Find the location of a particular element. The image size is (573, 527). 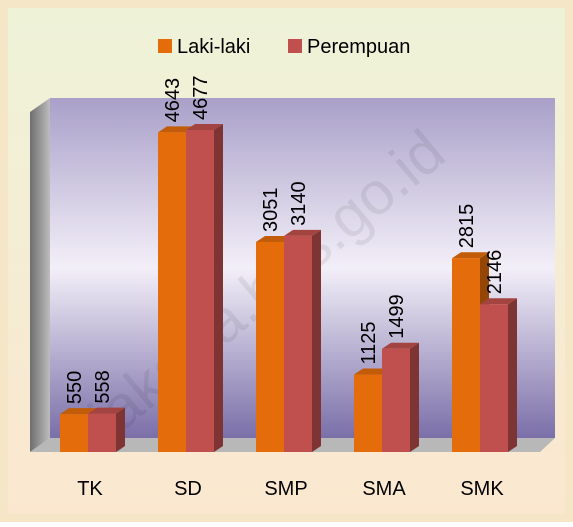

x-tick-label: SMK is located at coordinates (482, 489).